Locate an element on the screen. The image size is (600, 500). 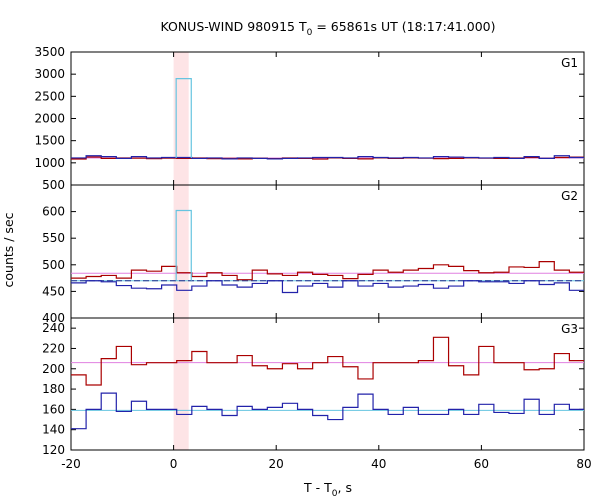
xtick-label: 80 is located at coordinates (583, 464).